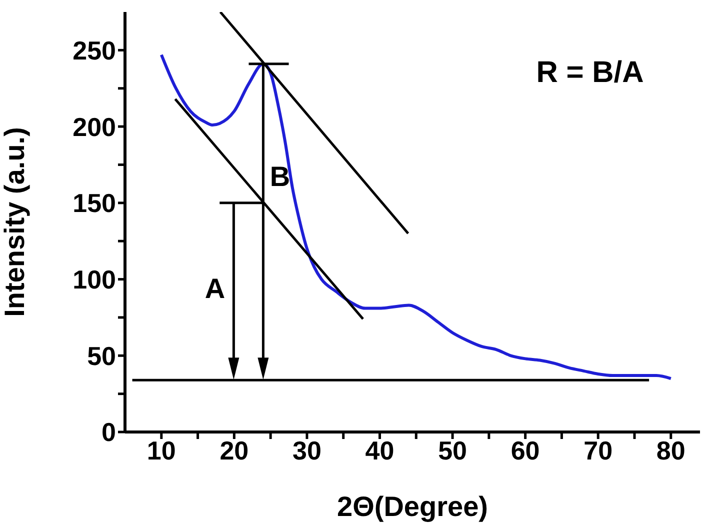  What do you see at coordinates (215, 288) in the screenshot?
I see `annotation: A` at bounding box center [215, 288].